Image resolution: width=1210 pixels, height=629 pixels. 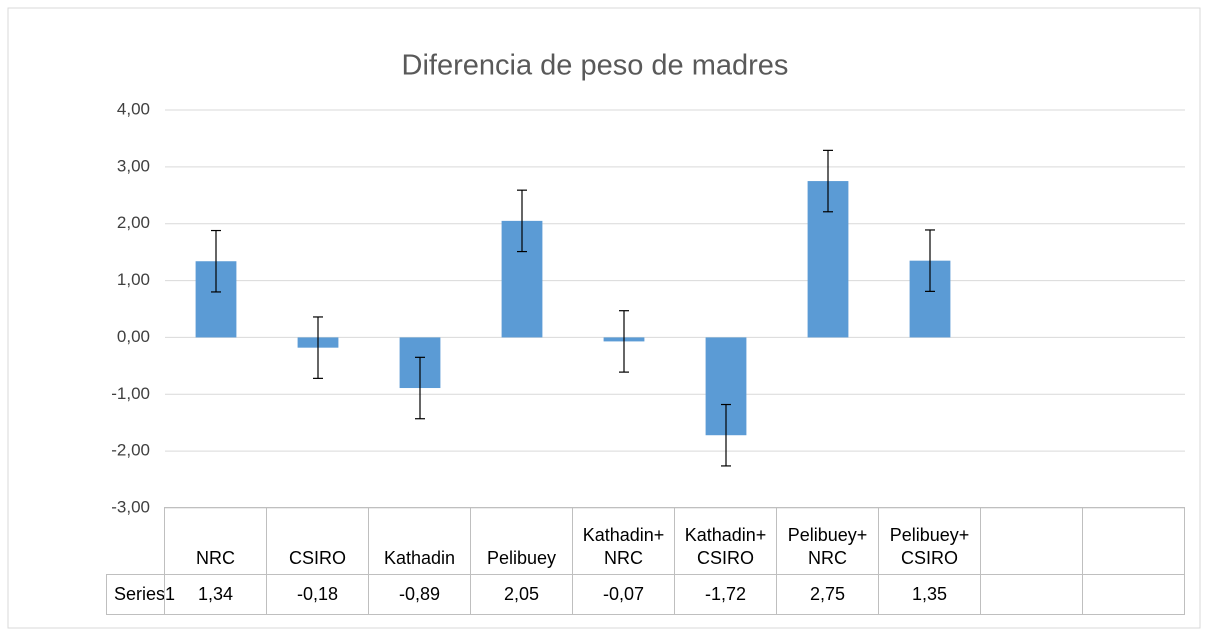 What do you see at coordinates (317, 541) in the screenshot?
I see `x-tick-label: CSIRO` at bounding box center [317, 541].